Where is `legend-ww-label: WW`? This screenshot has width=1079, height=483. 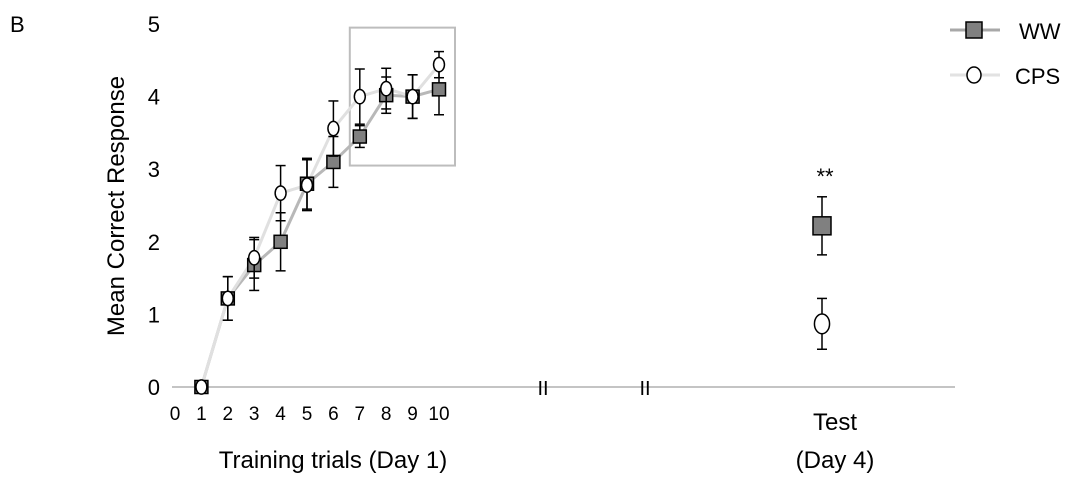 legend-ww-label: WW is located at coordinates (1040, 31).